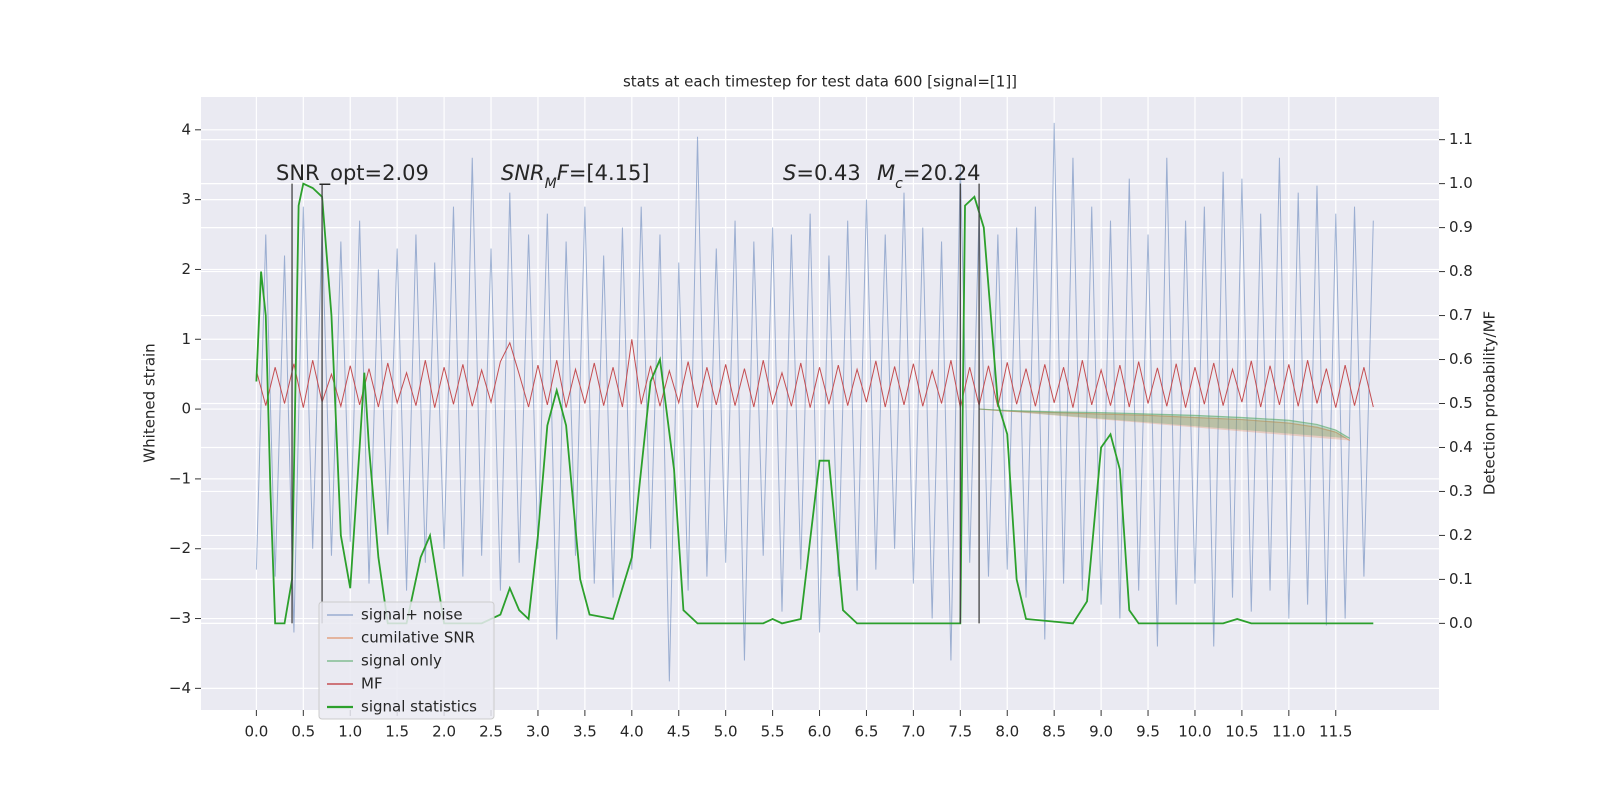 This screenshot has width=1600, height=800. I want to click on x-tick-label: 0.0, so click(256, 732).